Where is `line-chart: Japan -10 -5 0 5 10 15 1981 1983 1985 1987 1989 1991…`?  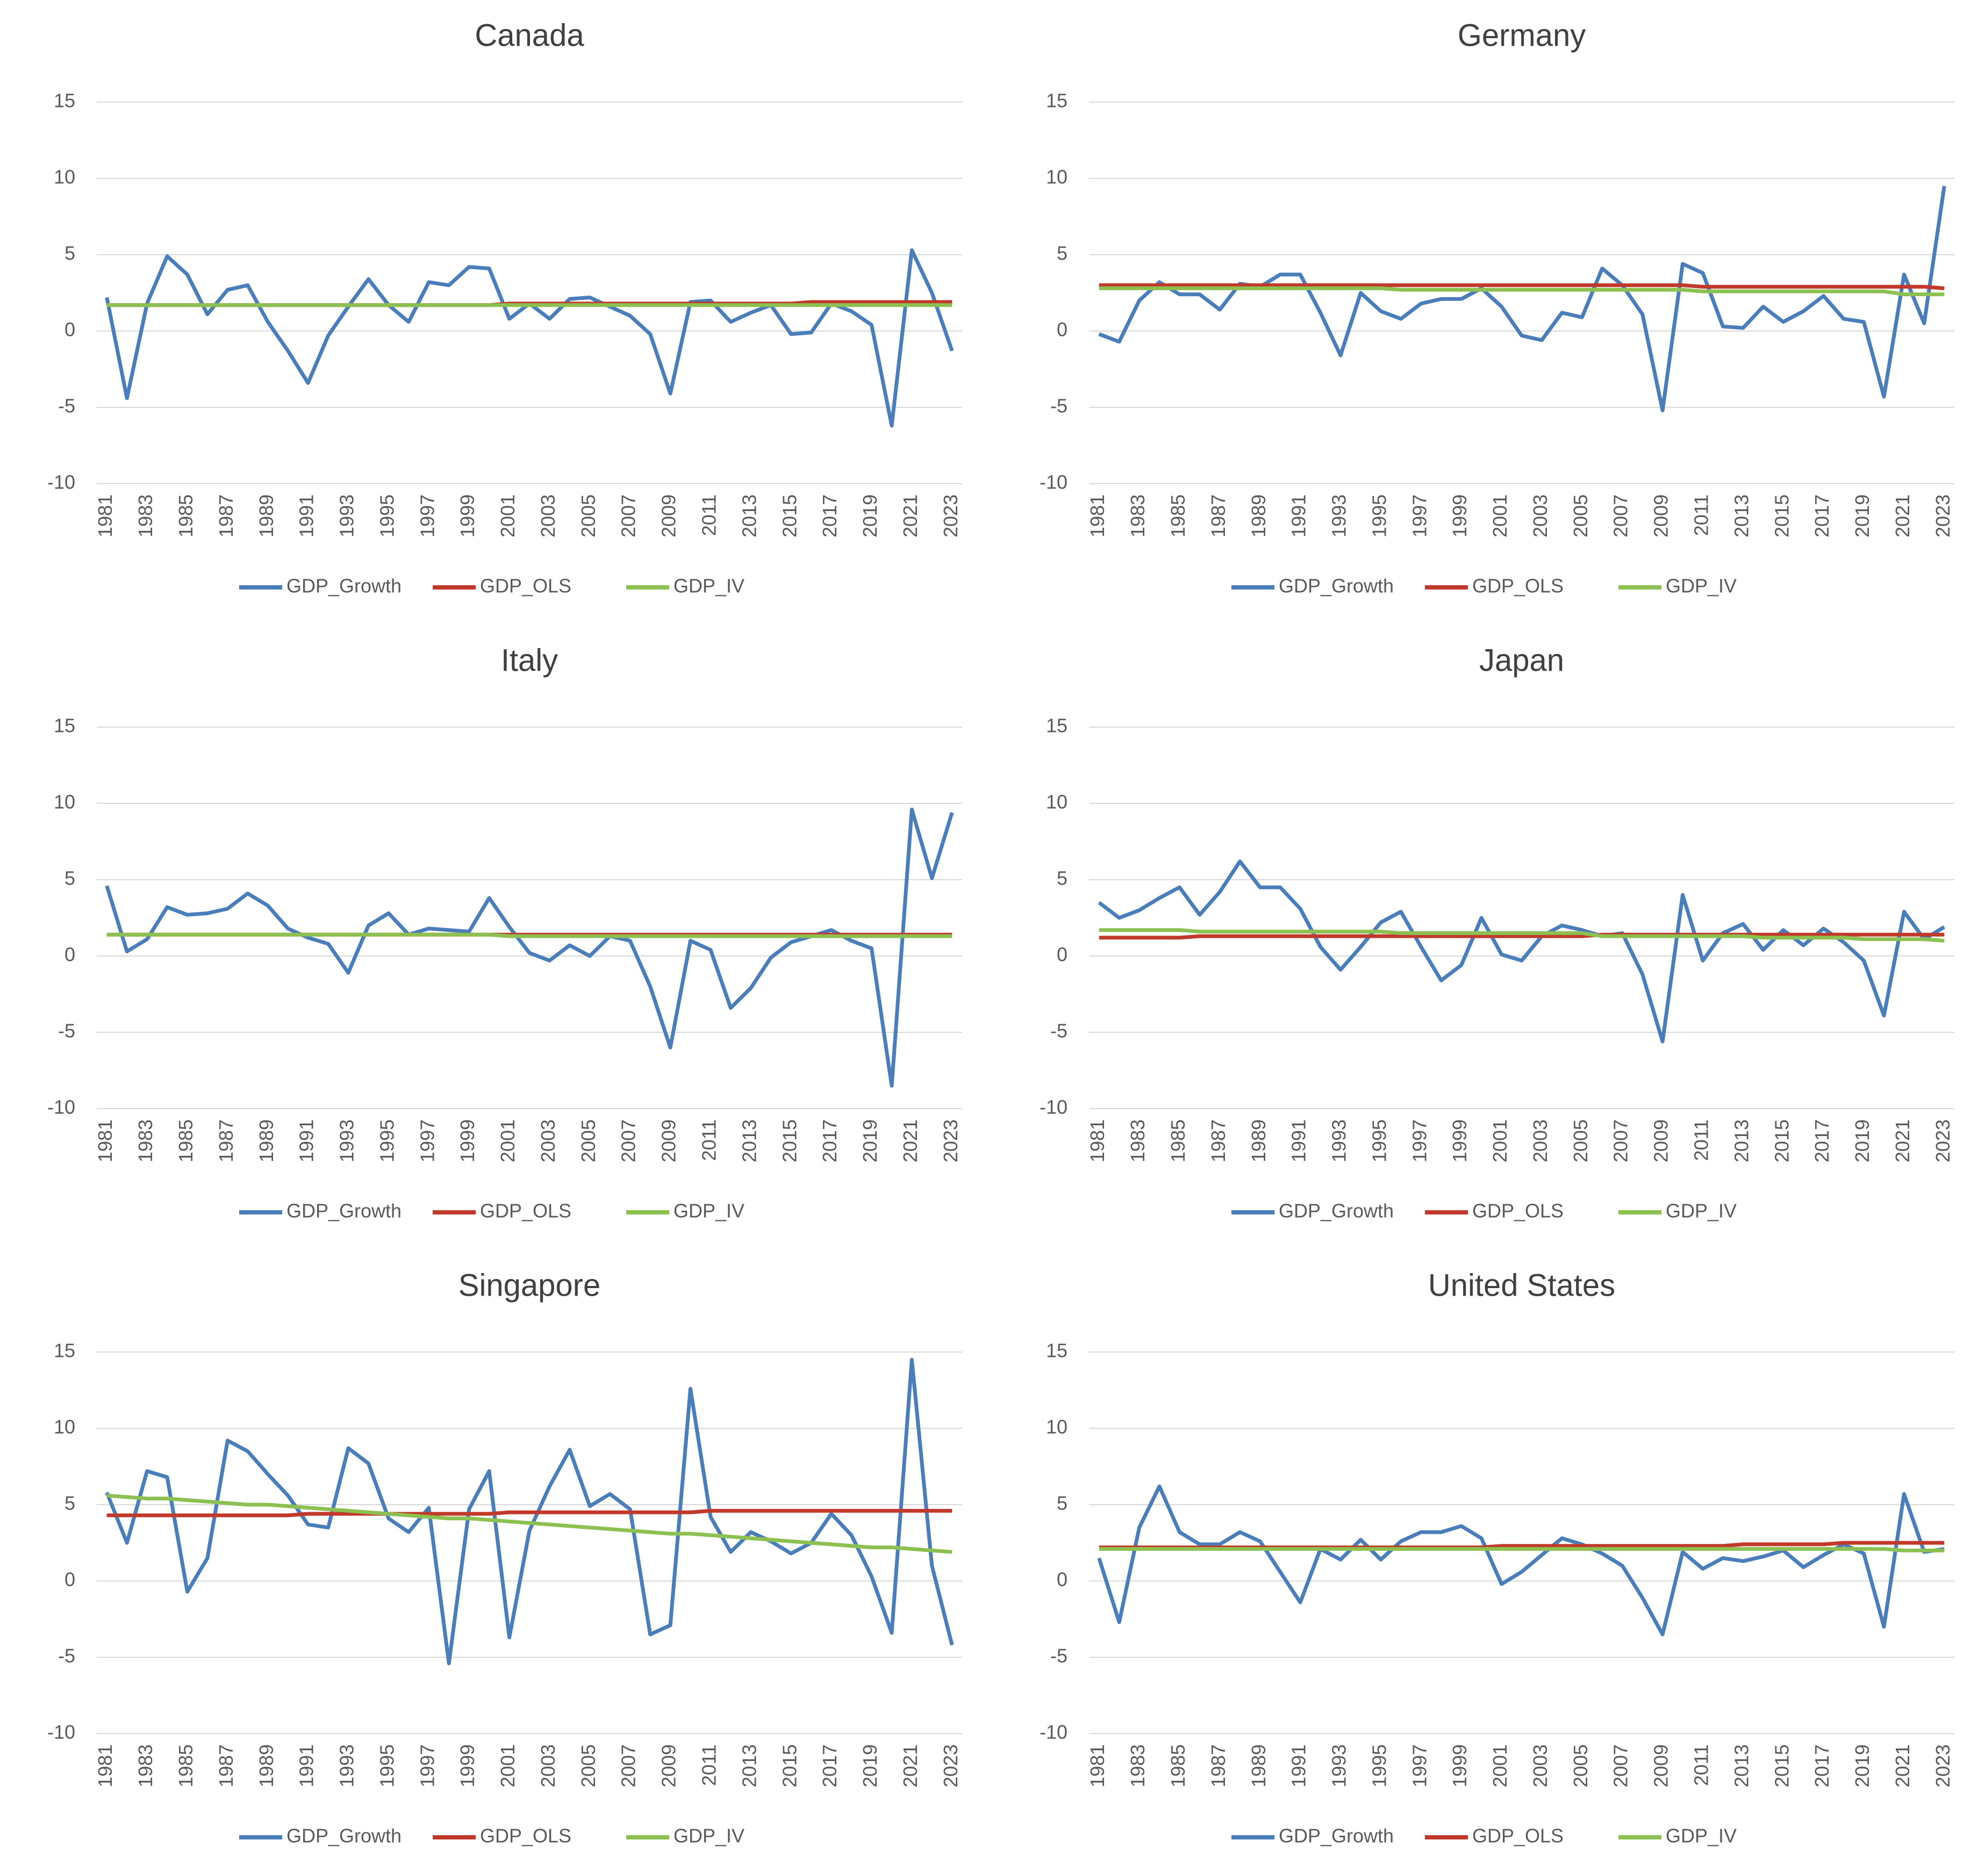
line-chart: Japan -10 -5 0 5 10 15 1981 1983 1985 1987 1989 1991… is located at coordinates (1497, 932).